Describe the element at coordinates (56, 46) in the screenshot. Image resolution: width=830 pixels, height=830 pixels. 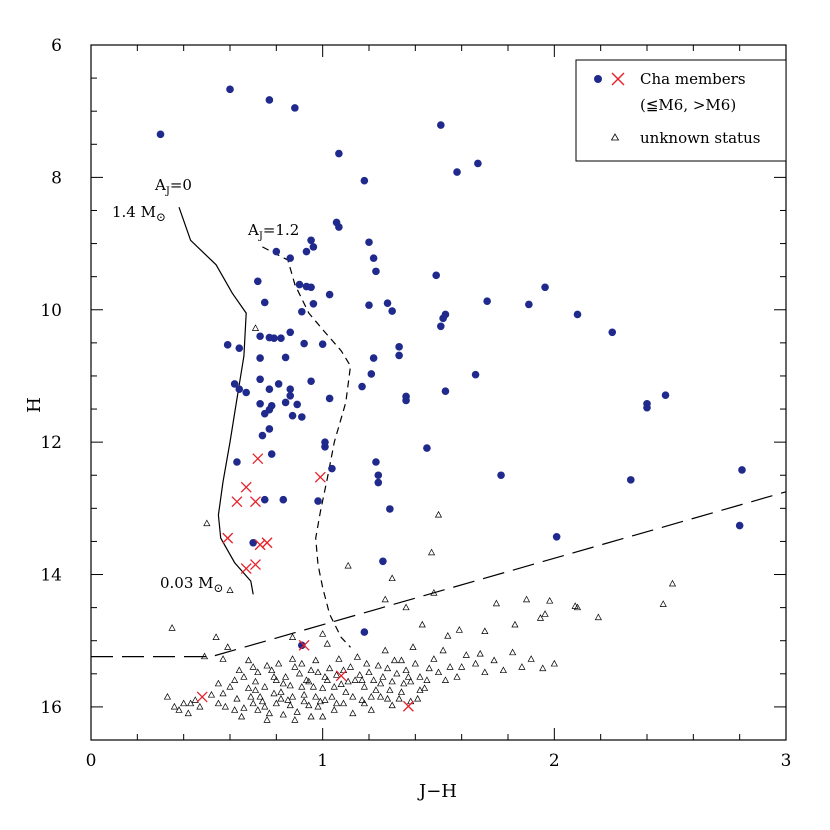
I see `y-tick-label: 6` at that location.